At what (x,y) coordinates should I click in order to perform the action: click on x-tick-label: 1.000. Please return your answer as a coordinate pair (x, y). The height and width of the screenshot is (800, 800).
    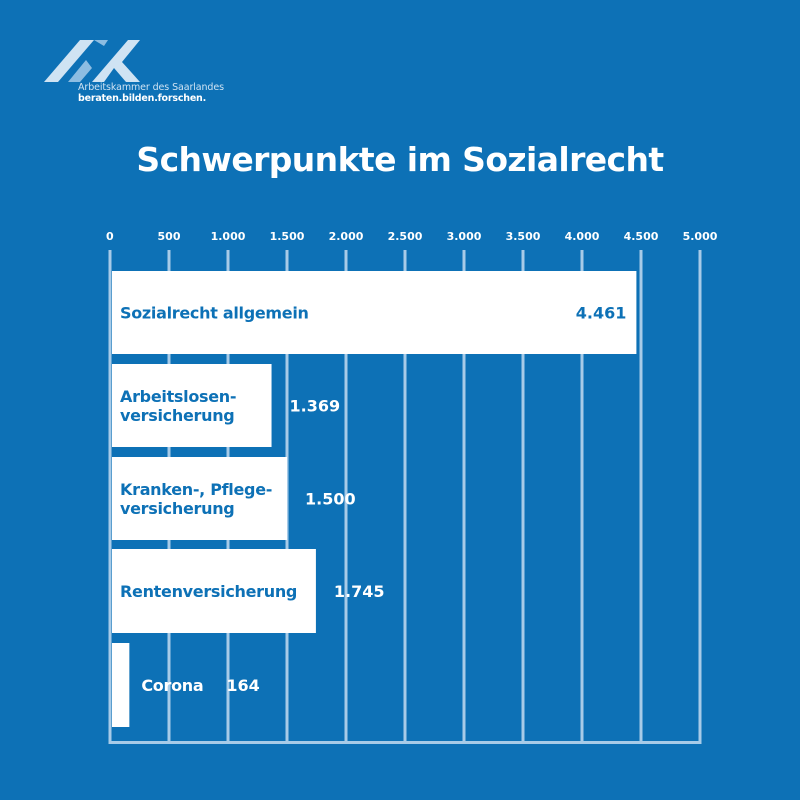
    Looking at the image, I should click on (228, 236).